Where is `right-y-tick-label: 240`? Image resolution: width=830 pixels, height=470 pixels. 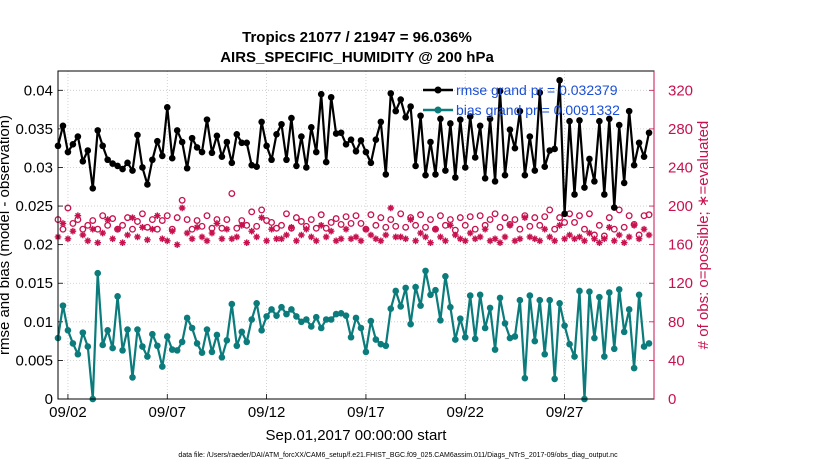
right-y-tick-label: 240 is located at coordinates (680, 167).